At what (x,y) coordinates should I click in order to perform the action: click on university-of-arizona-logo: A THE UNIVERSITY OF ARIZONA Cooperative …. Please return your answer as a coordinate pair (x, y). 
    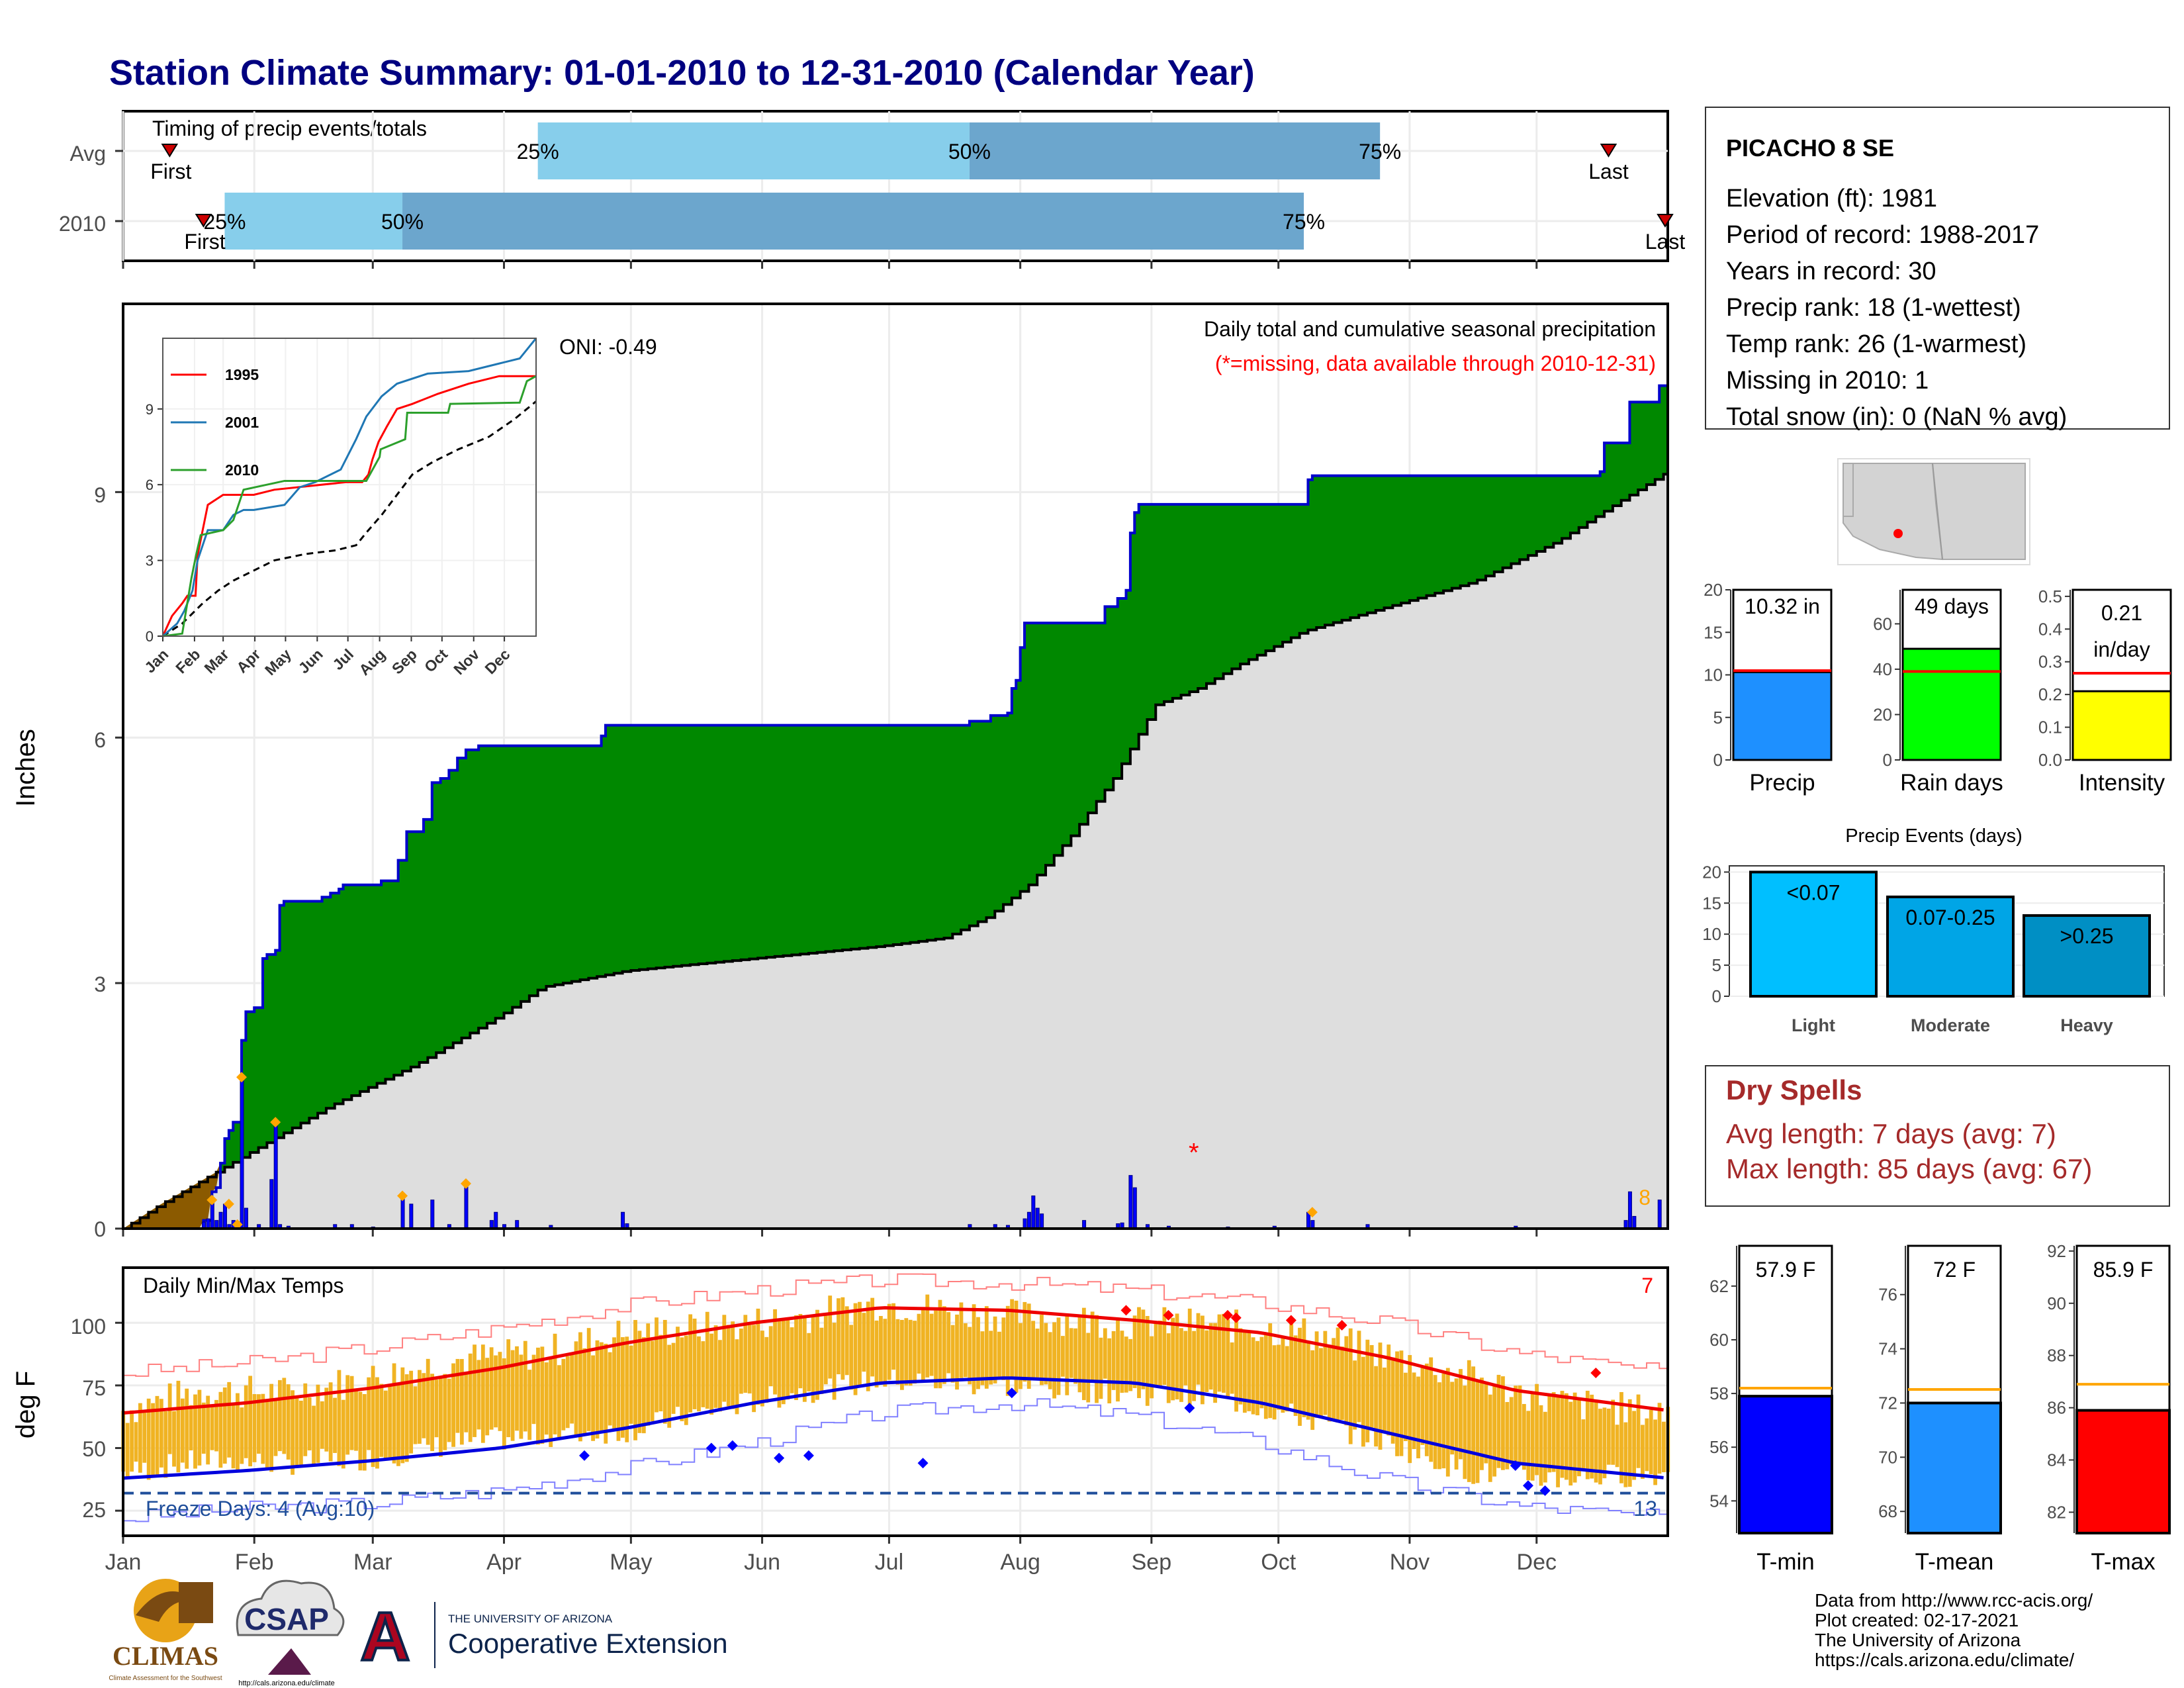
    Looking at the image, I should click on (543, 1637).